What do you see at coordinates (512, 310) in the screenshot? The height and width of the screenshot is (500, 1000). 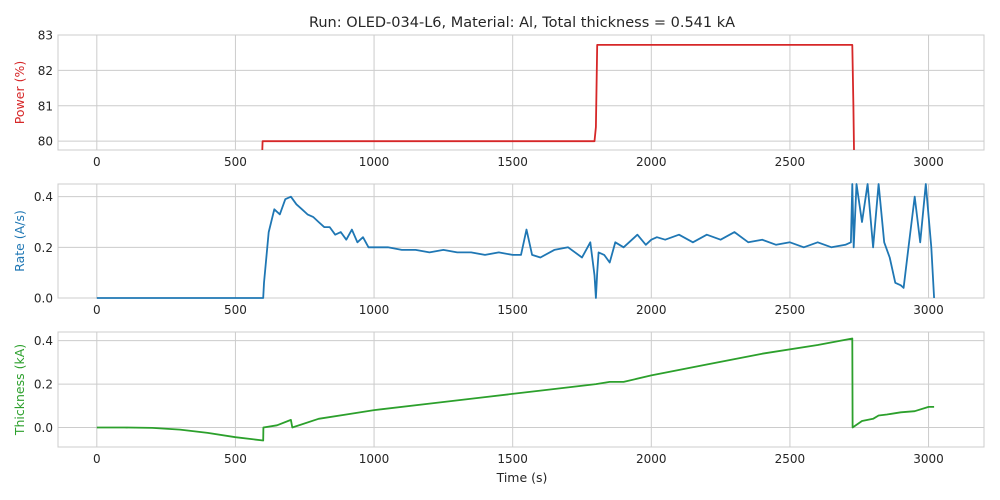 I see `rate-x-tick-label: 1500` at bounding box center [512, 310].